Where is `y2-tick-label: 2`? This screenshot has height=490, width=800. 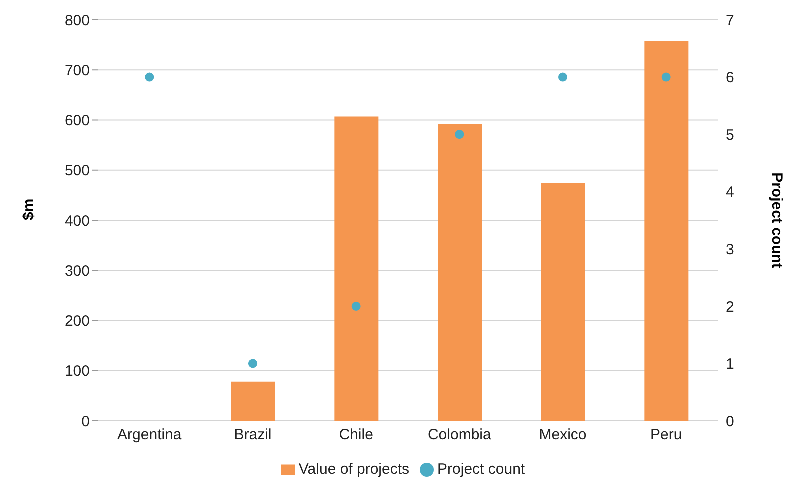
y2-tick-label: 2 is located at coordinates (730, 307).